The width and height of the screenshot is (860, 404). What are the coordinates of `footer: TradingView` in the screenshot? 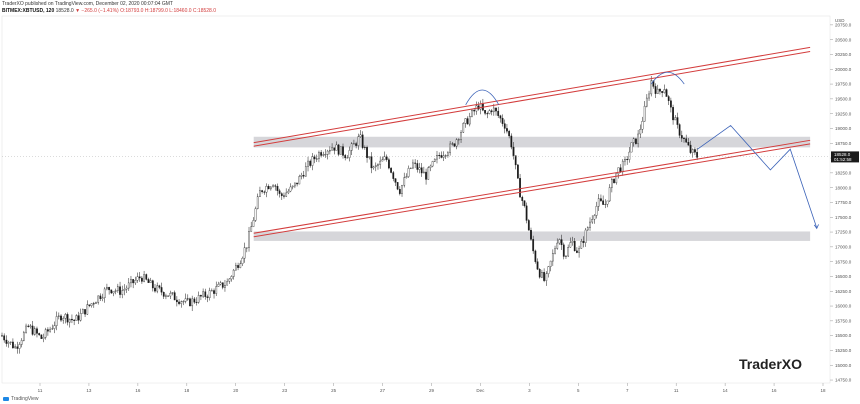 It's located at (21, 399).